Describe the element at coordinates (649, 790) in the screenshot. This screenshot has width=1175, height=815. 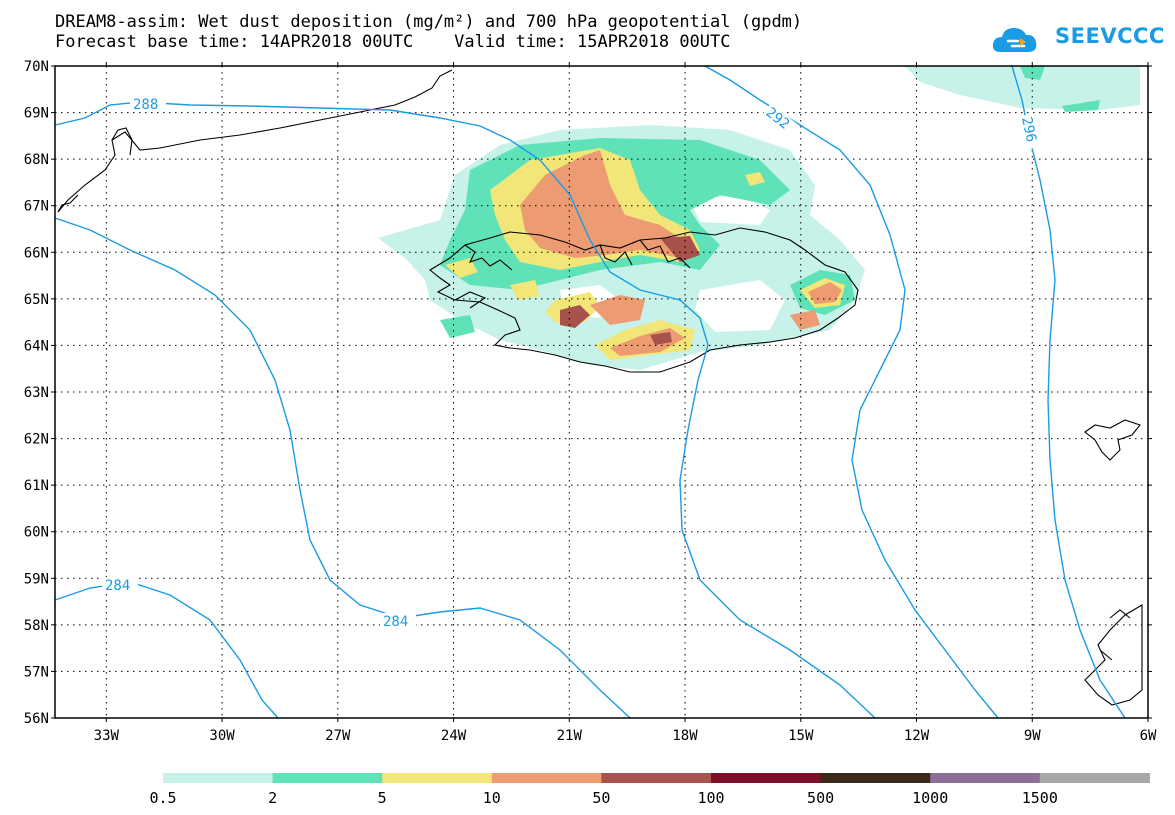
I see `color-legend: 0.5 2 5 10 50 100 500 1000 1500` at that location.